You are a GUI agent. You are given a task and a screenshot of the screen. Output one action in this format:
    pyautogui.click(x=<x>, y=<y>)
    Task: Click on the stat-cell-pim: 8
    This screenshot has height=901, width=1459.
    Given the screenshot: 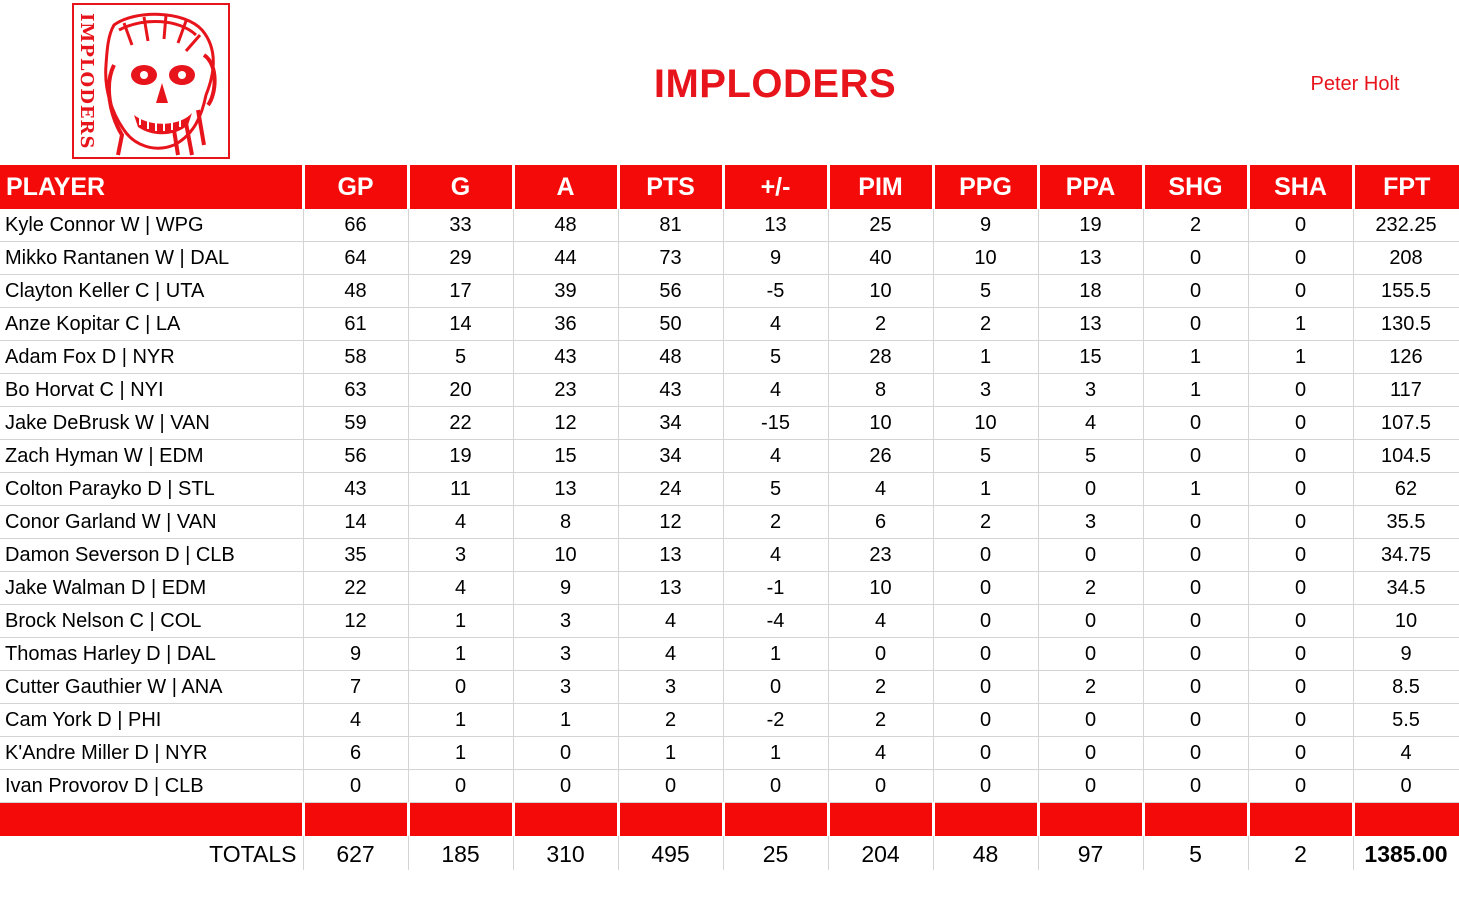 What is the action you would take?
    pyautogui.click(x=880, y=390)
    